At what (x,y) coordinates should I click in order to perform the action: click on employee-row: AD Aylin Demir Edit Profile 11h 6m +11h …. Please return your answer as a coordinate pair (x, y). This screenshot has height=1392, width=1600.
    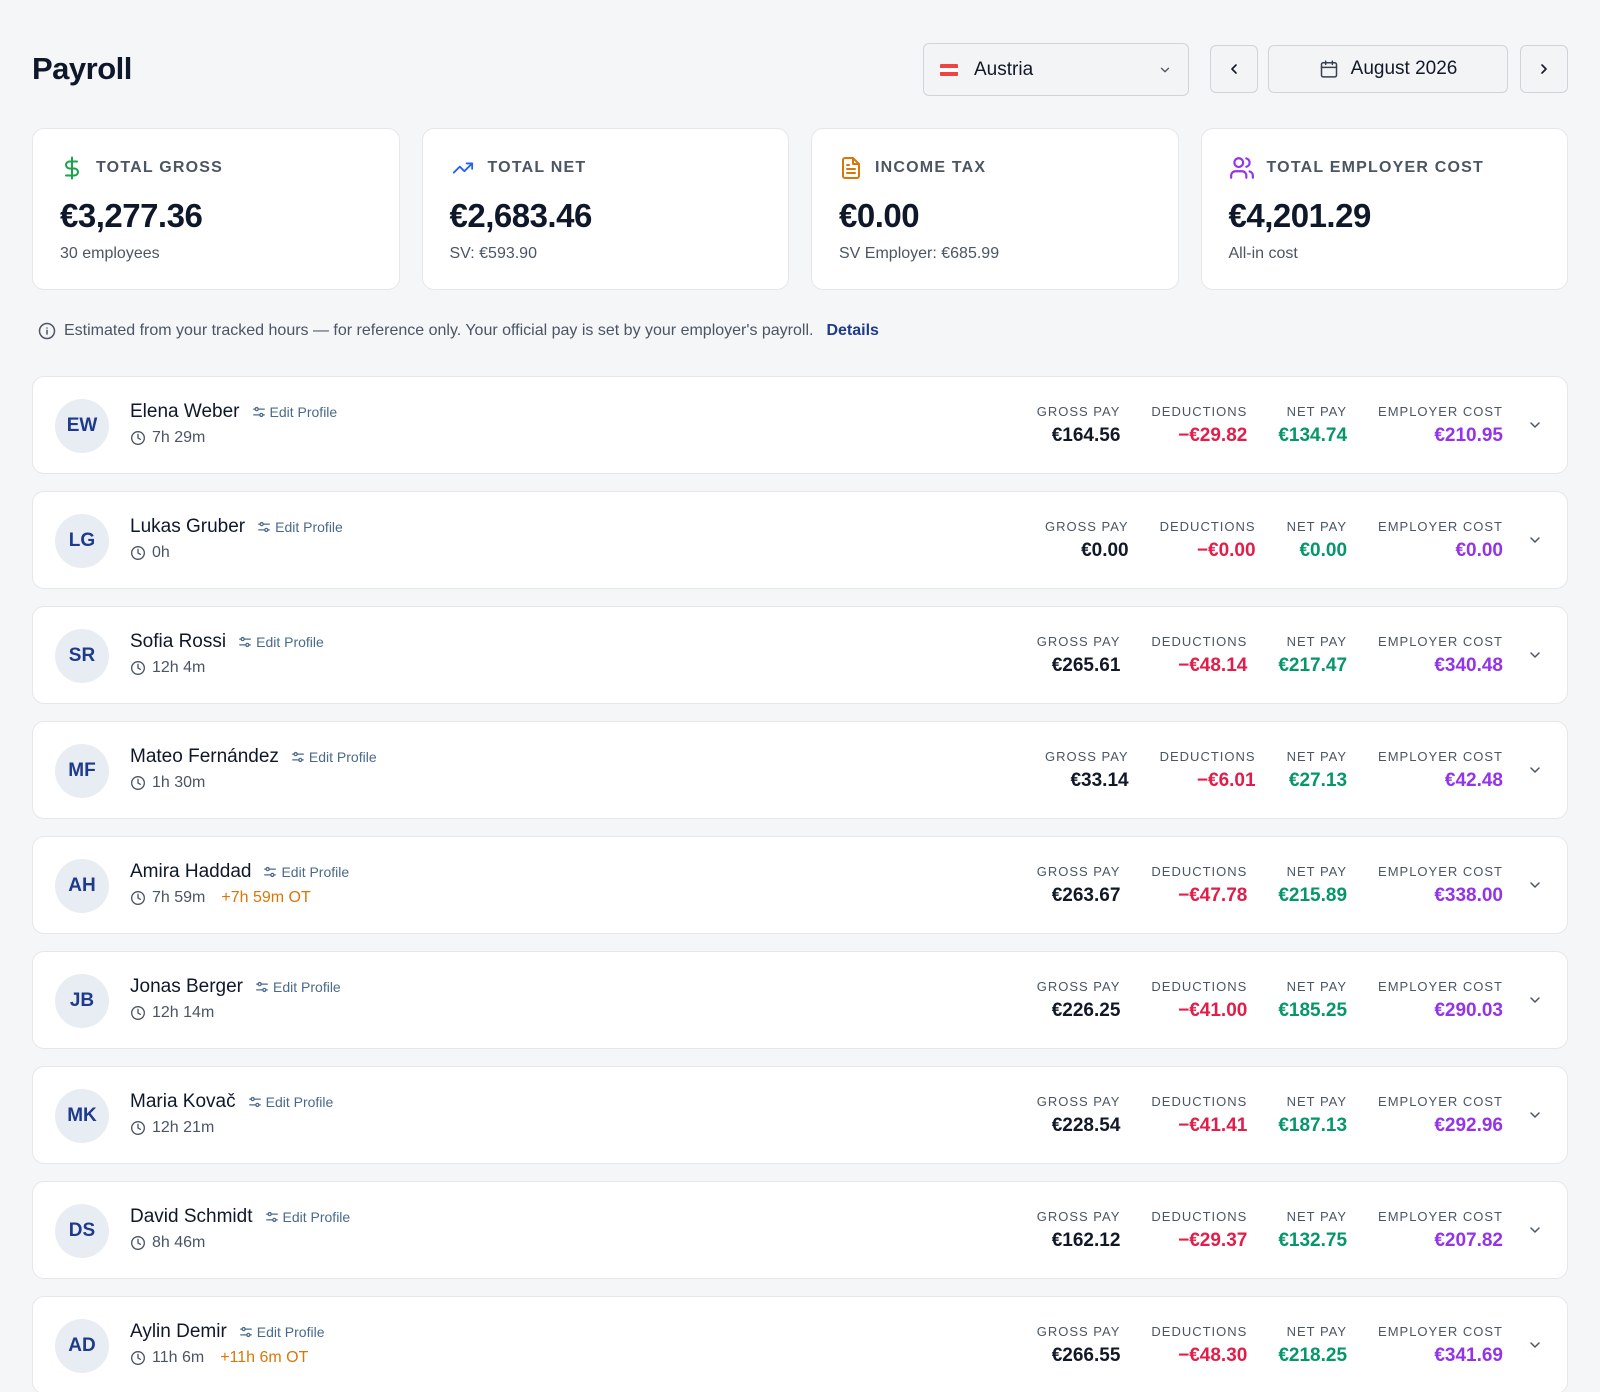
    Looking at the image, I should click on (800, 1344).